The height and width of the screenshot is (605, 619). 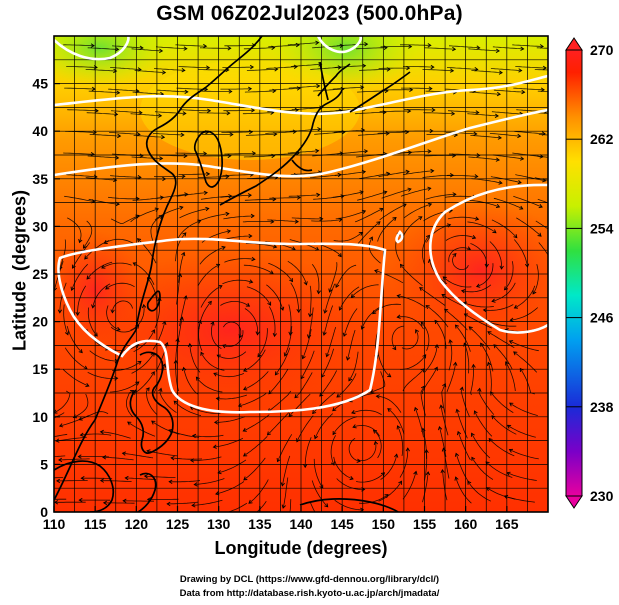 I want to click on contour-mid, so click(x=301, y=143).